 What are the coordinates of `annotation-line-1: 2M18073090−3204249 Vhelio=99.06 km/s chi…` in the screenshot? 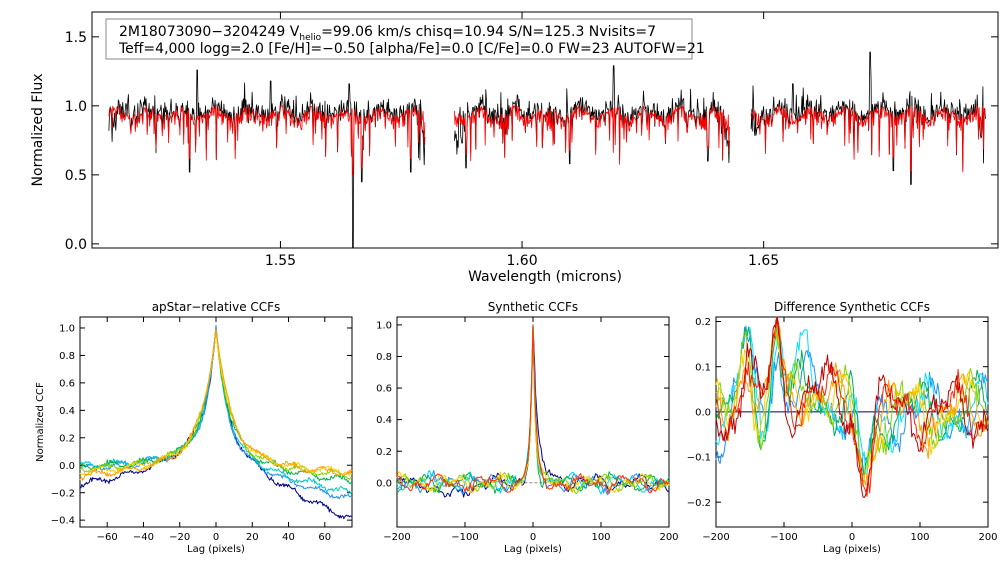 It's located at (387, 33).